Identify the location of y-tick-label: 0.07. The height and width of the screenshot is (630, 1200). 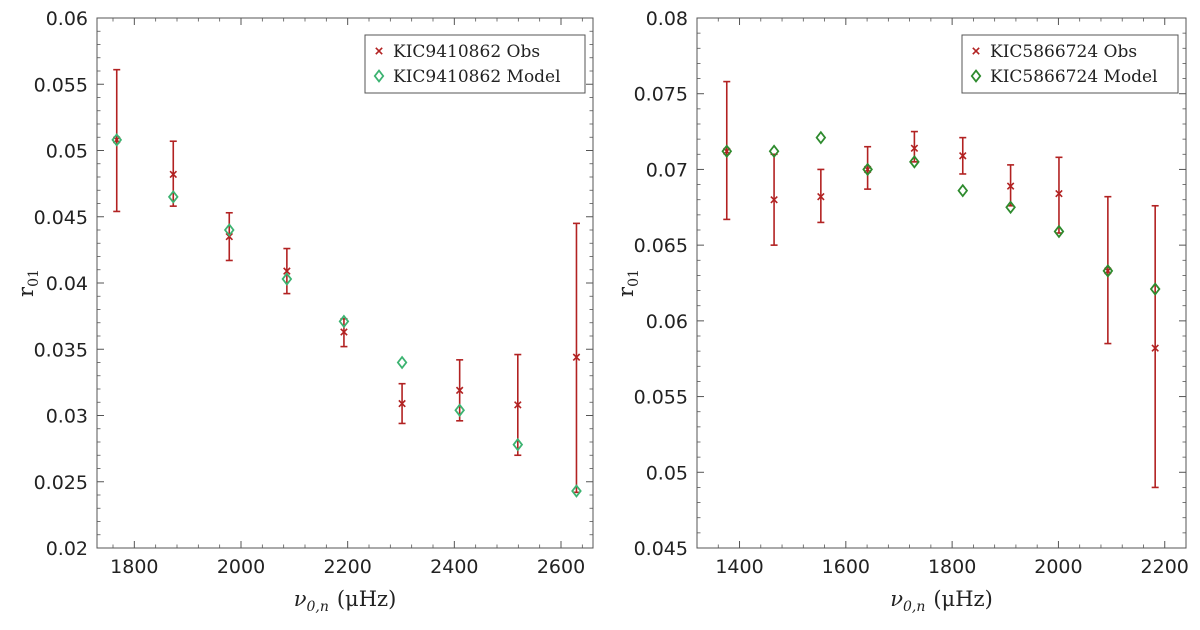
(667, 170).